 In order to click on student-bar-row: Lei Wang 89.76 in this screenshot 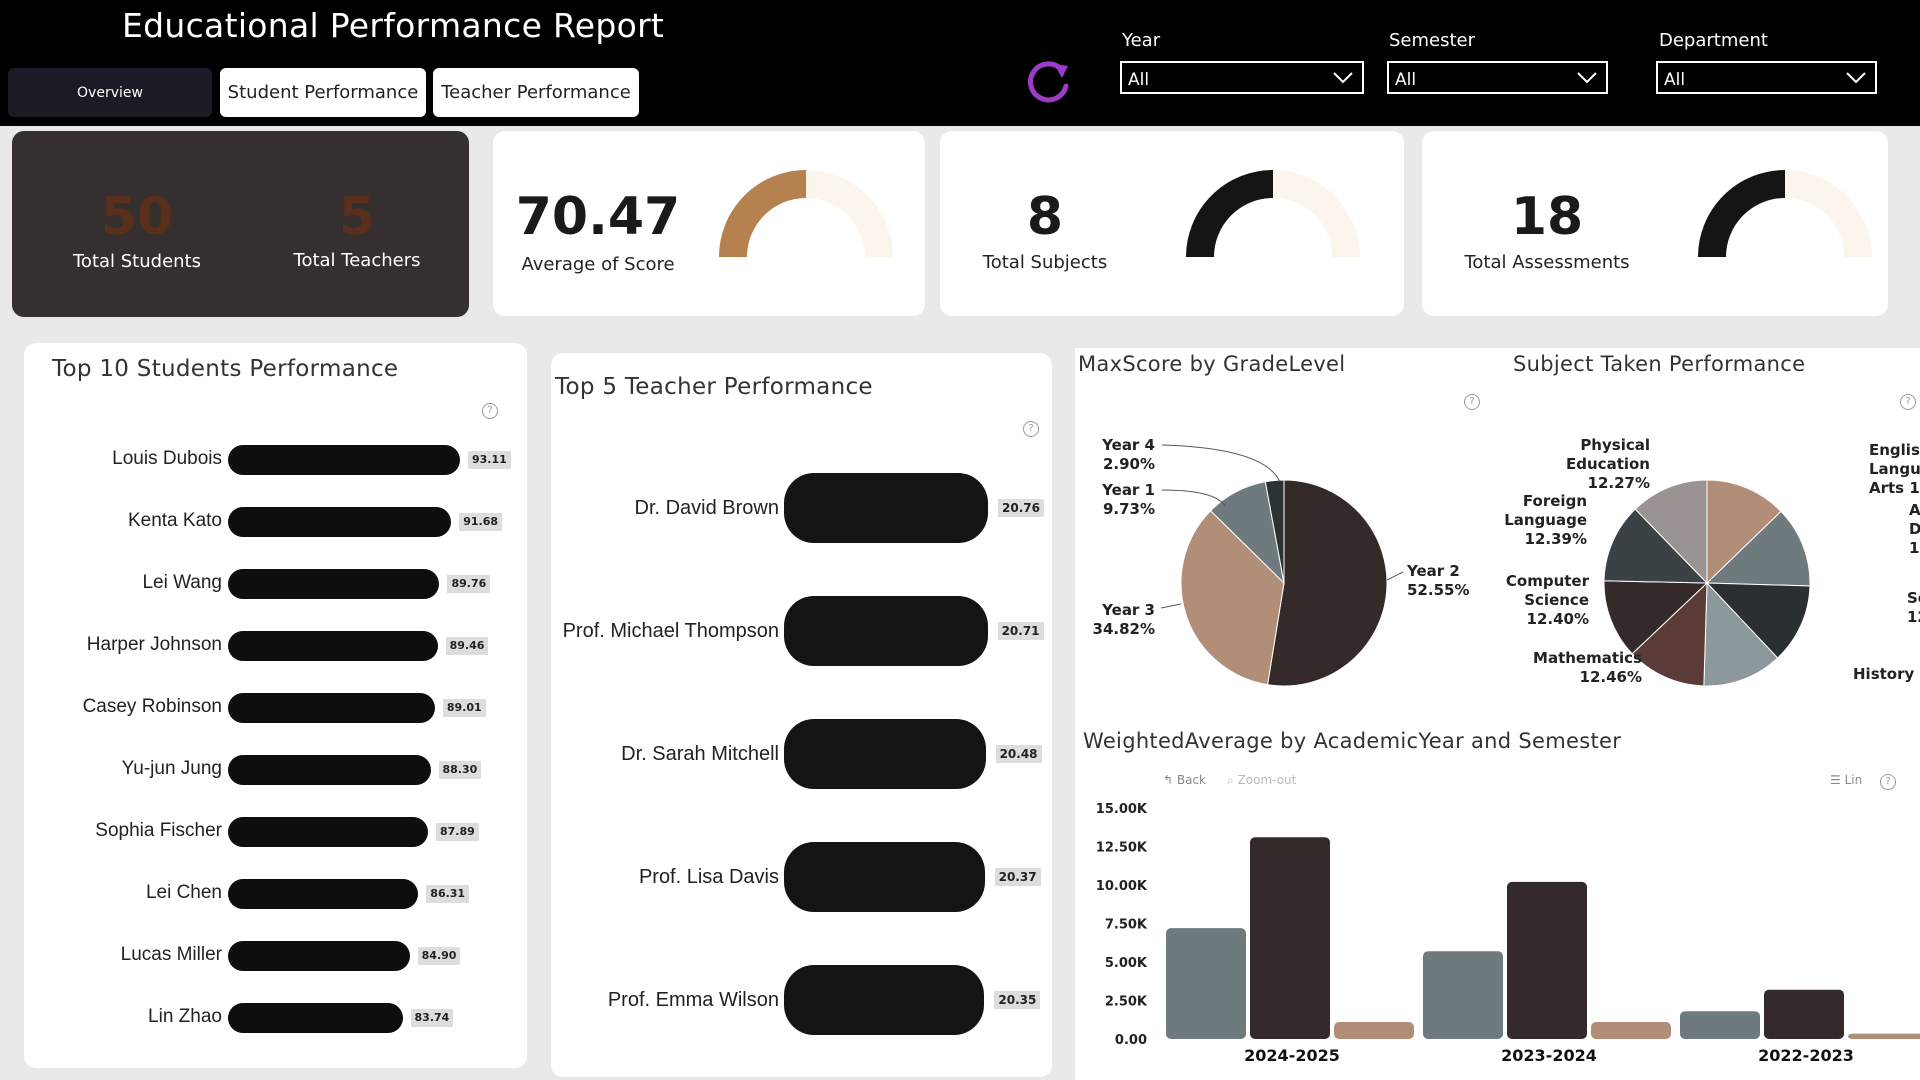, I will do `click(284, 584)`.